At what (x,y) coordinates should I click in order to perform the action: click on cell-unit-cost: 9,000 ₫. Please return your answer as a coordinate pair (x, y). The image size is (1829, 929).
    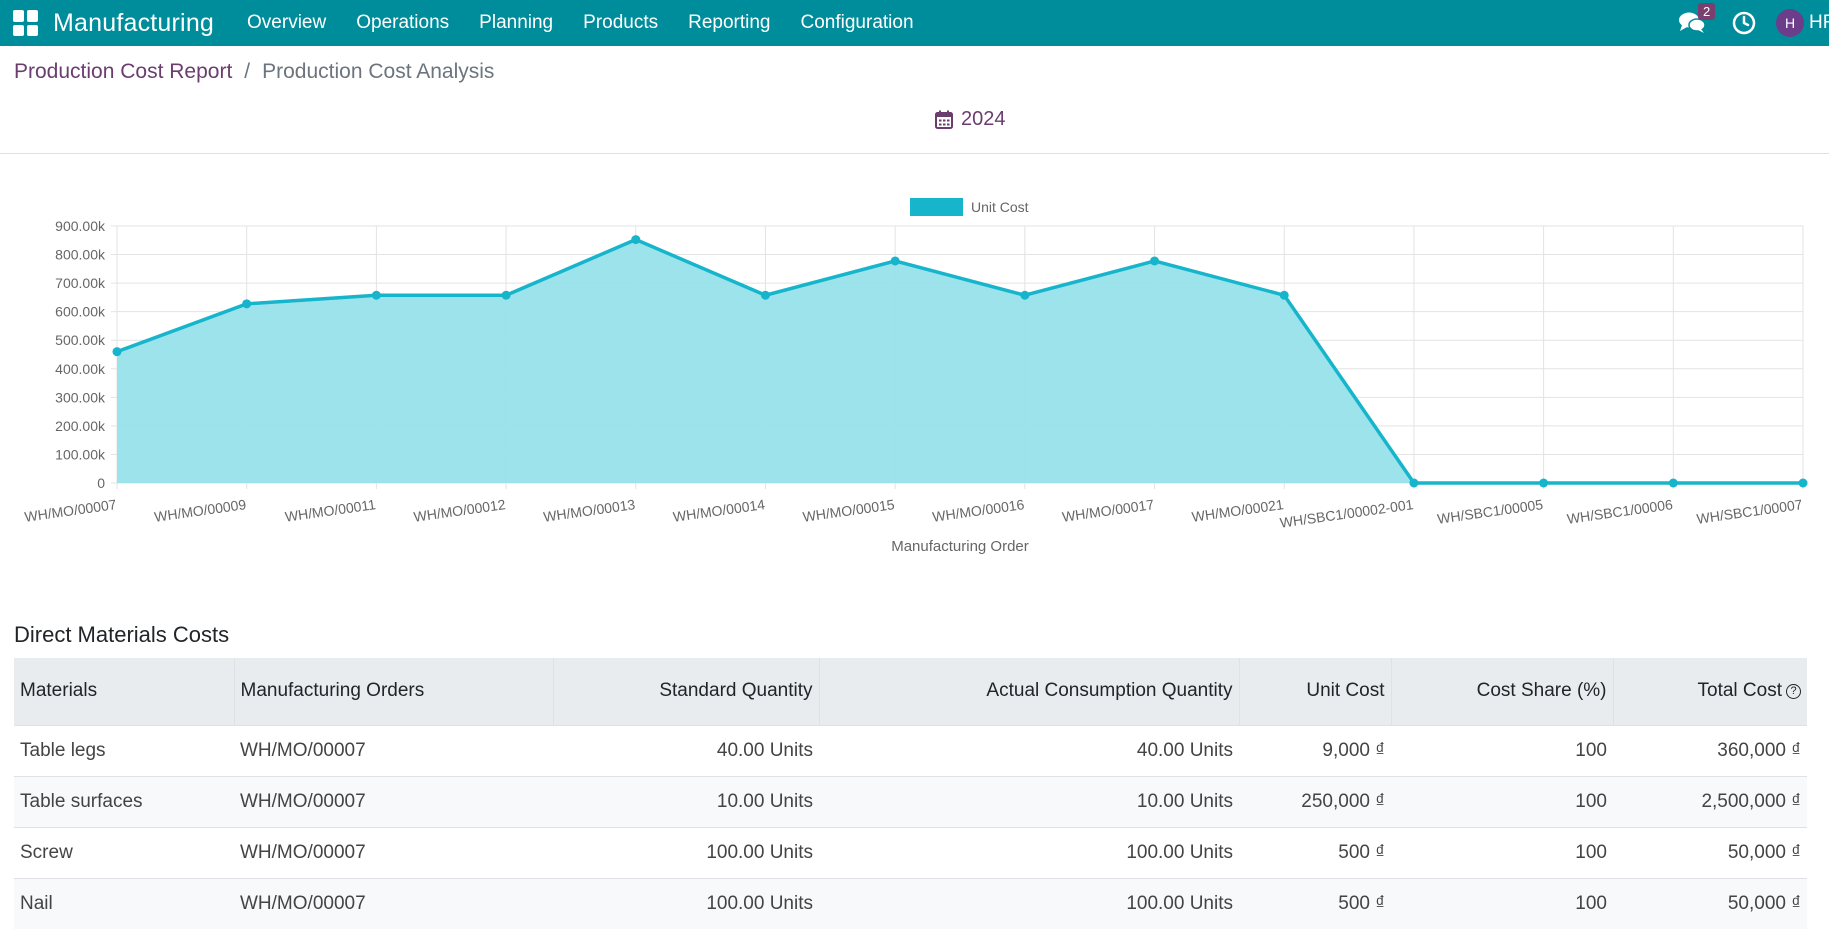
    Looking at the image, I should click on (1315, 750).